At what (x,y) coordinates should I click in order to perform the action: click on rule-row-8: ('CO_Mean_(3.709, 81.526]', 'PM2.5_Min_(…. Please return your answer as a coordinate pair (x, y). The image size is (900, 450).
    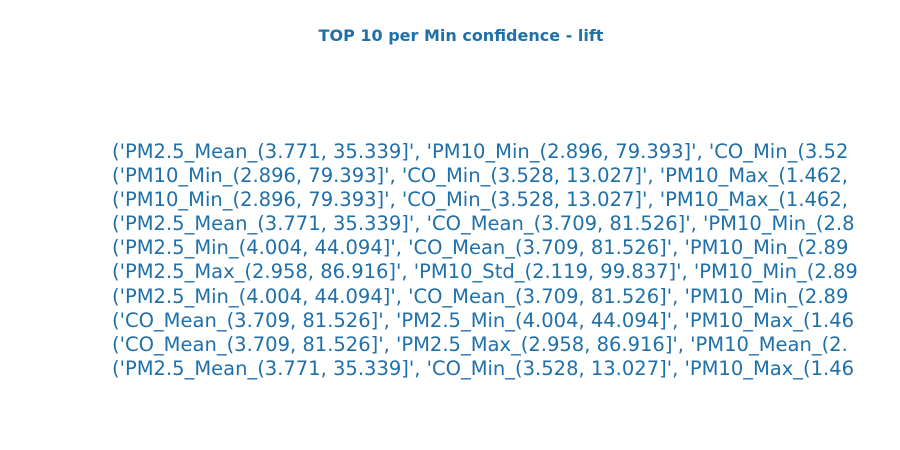
    Looking at the image, I should click on (483, 320).